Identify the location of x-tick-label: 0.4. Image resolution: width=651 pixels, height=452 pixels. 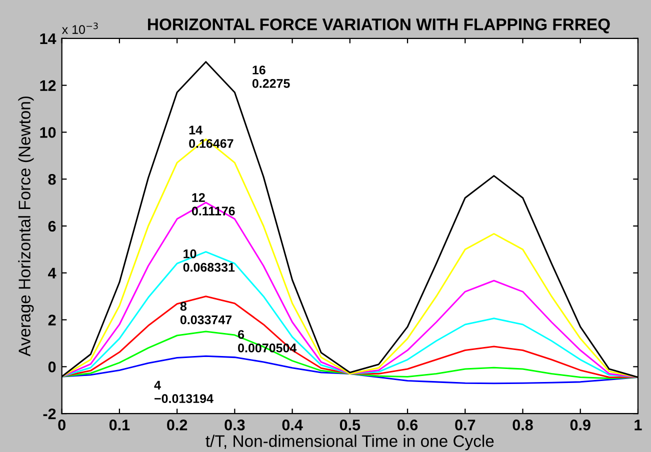
(292, 425).